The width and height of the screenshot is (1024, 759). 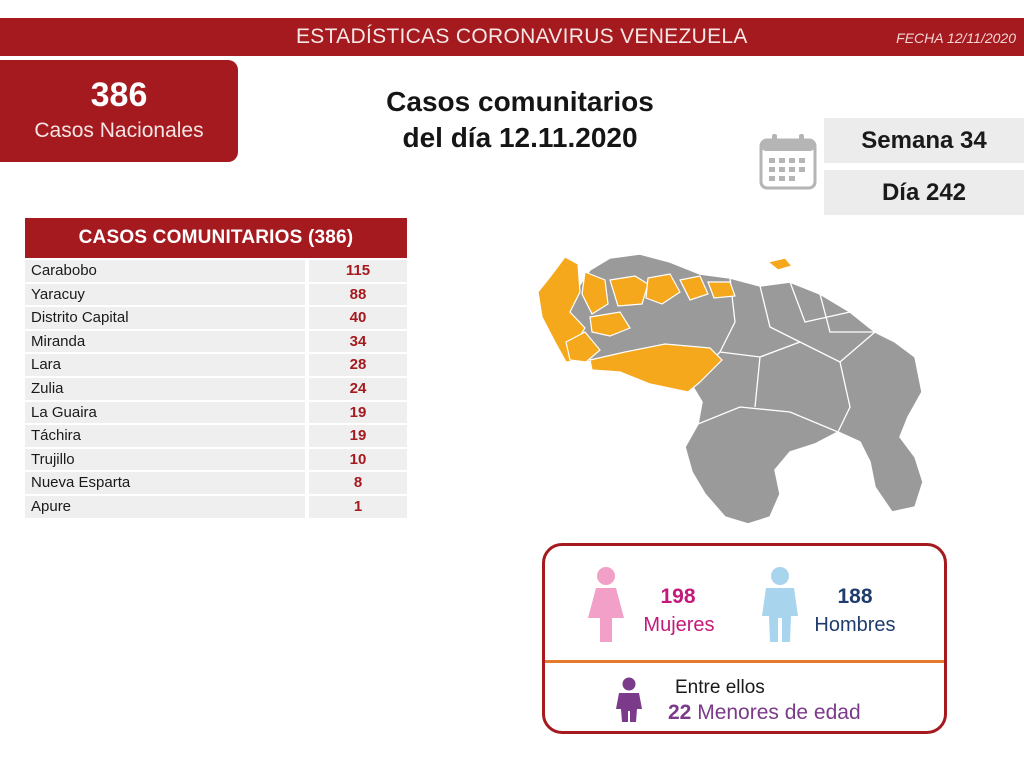 I want to click on page-title: Casos comunitarios del día 12.11.2020, so click(x=520, y=120).